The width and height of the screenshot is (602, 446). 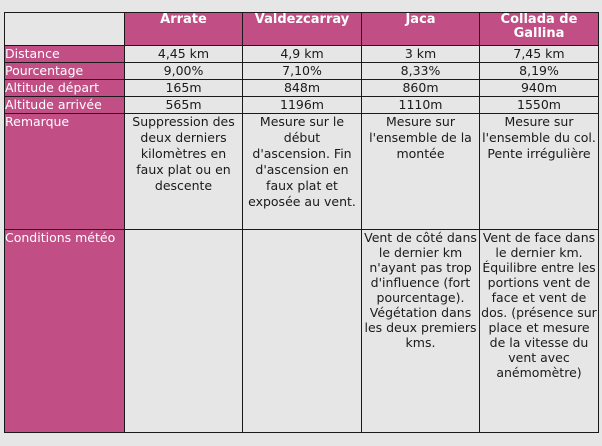 I want to click on cell-altitude-arrivee-arrate: 565m, so click(x=183, y=105).